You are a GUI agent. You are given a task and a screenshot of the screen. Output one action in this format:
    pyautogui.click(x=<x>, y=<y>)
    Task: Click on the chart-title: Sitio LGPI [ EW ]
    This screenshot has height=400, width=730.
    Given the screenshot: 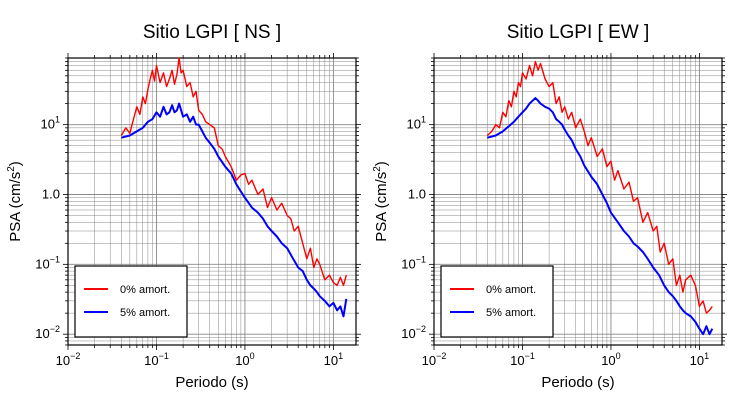 What is the action you would take?
    pyautogui.click(x=578, y=32)
    